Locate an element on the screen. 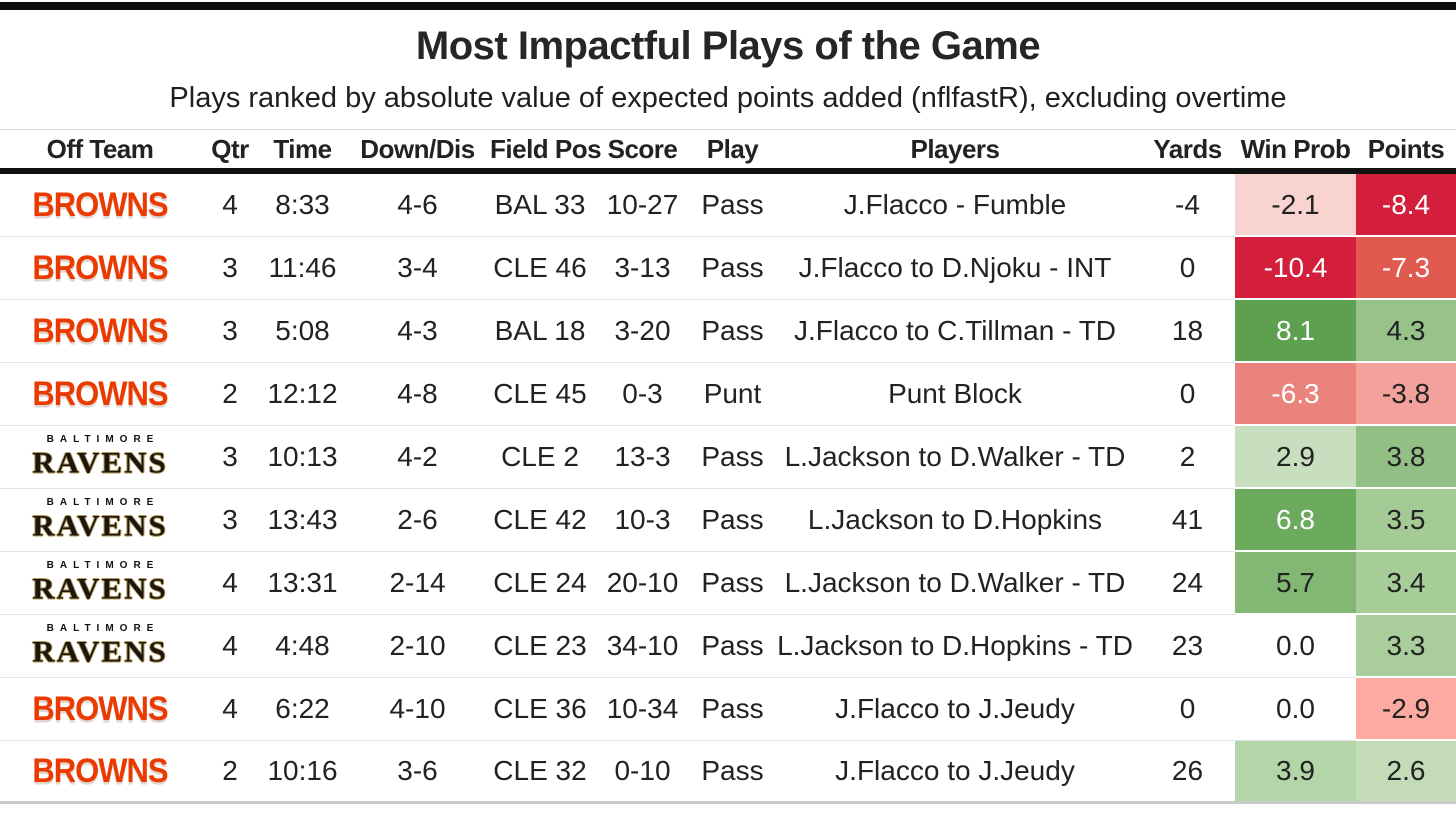 The image size is (1456, 829). cell-field-pos: CLE 46 is located at coordinates (540, 268).